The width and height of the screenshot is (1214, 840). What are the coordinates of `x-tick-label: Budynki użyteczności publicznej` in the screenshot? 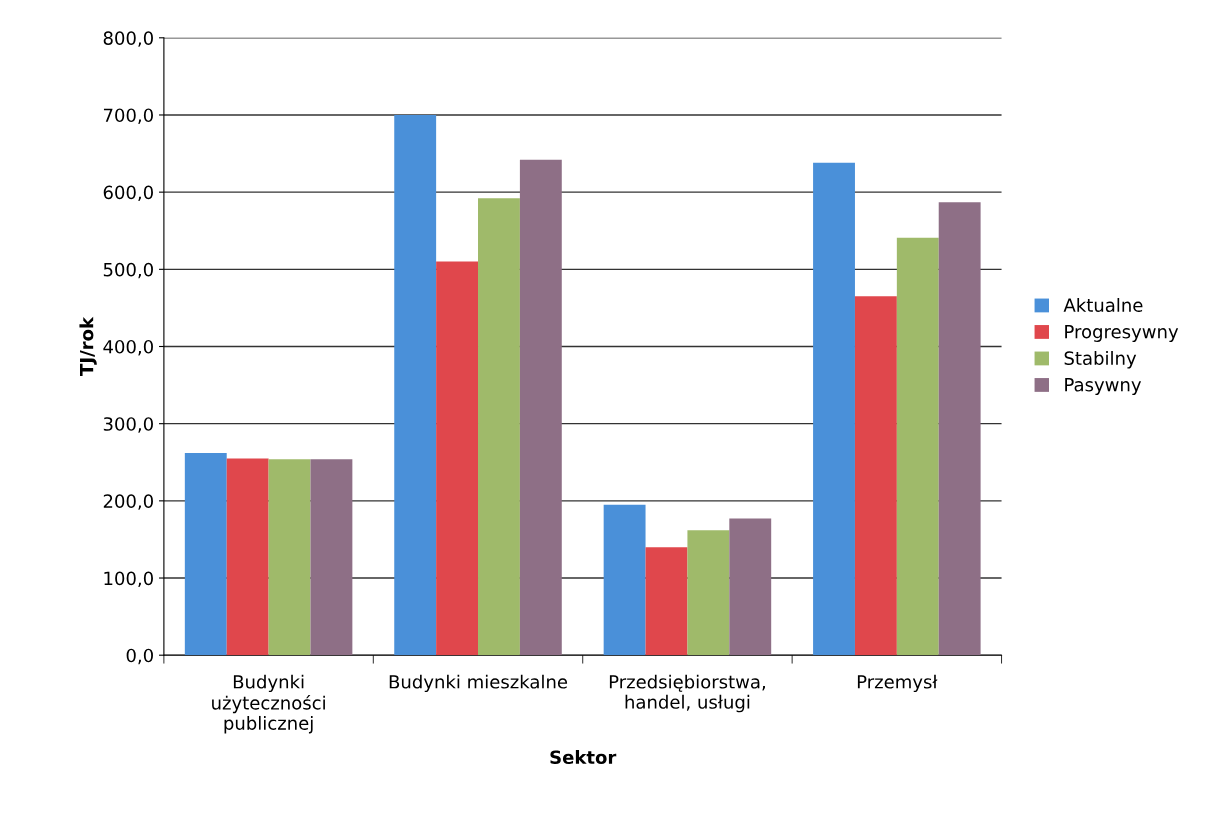 It's located at (268, 704).